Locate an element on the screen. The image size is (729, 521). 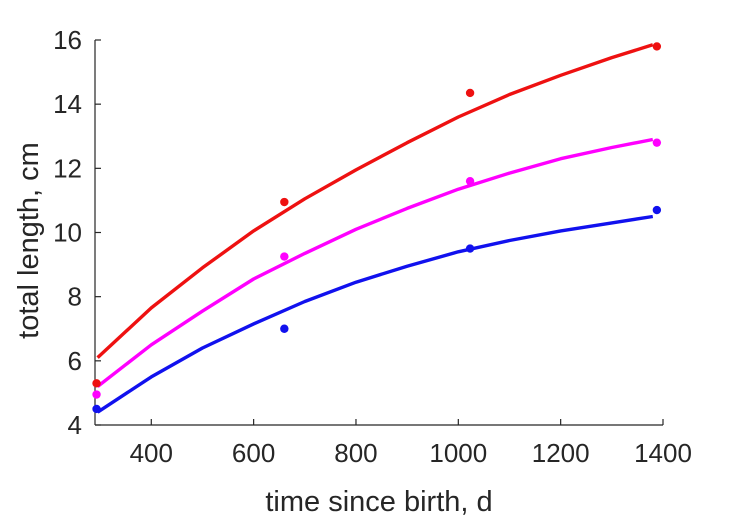
y-tick-label: 4 is located at coordinates (75, 425).